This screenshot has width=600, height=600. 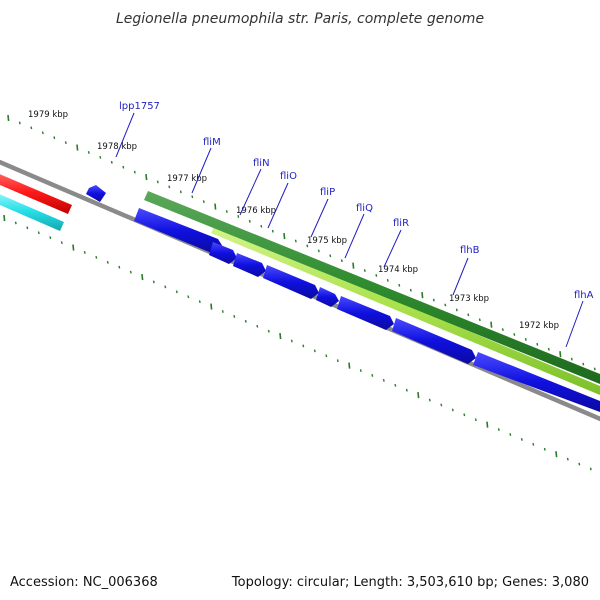 What do you see at coordinates (84, 582) in the screenshot?
I see `accession-text: Accession: NC_006368` at bounding box center [84, 582].